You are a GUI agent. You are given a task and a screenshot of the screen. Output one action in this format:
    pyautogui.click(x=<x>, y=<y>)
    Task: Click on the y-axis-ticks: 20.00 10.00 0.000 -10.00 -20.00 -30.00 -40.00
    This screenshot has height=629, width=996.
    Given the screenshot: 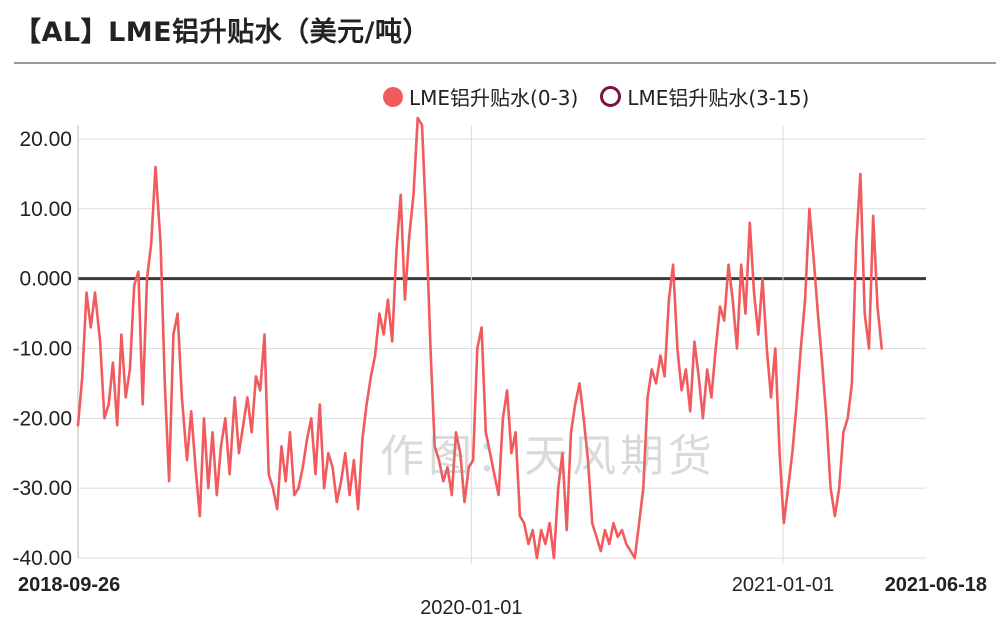 What is the action you would take?
    pyautogui.click(x=42, y=349)
    